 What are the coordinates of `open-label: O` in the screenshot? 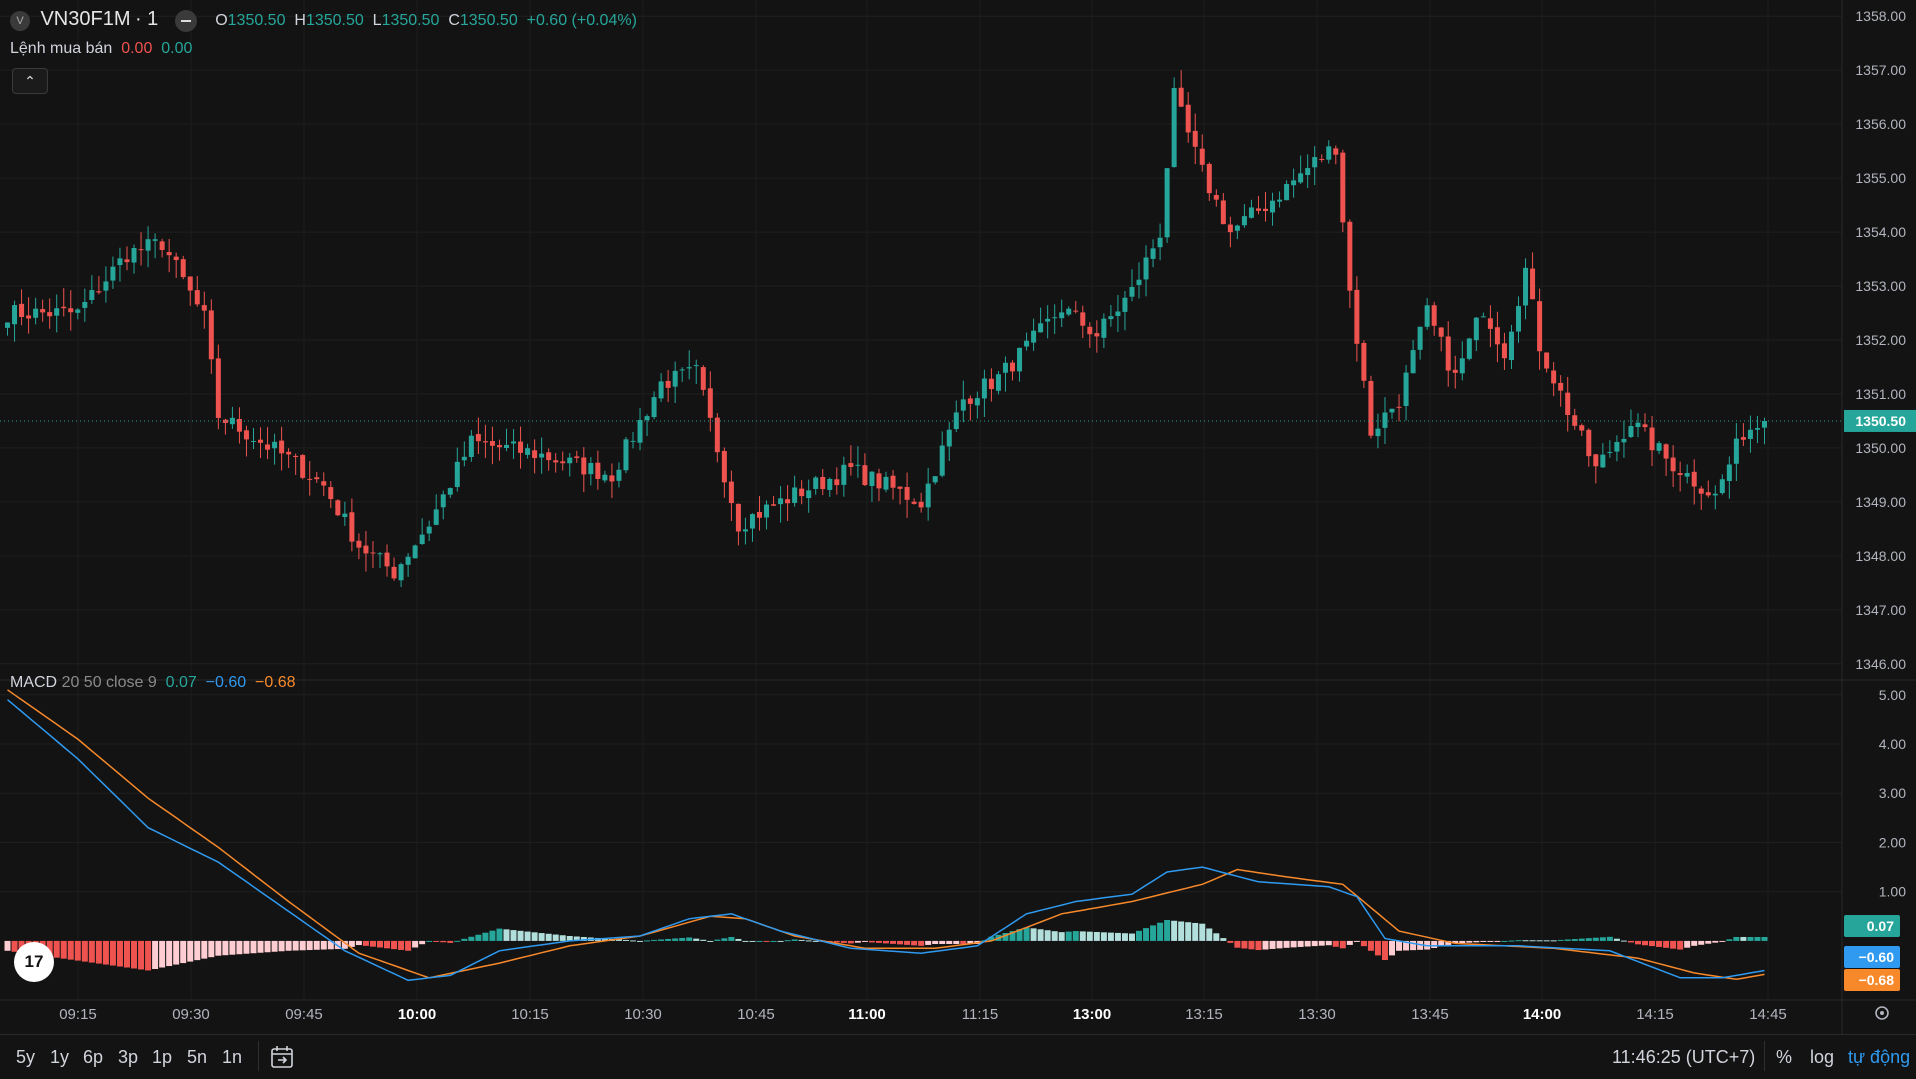 It's located at (221, 20).